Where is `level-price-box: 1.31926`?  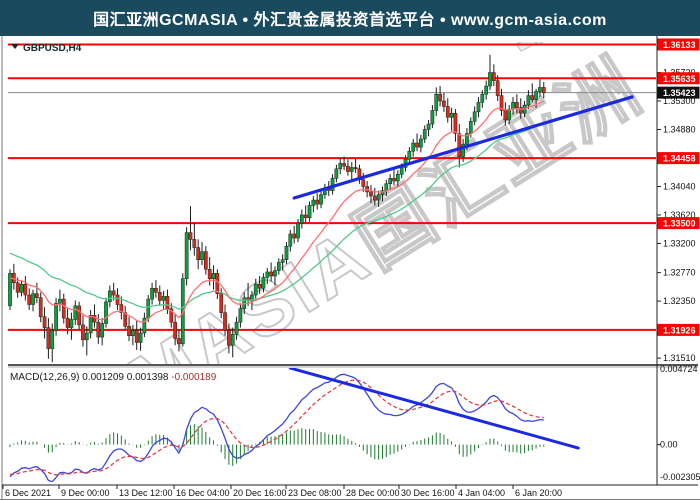
level-price-box: 1.31926 is located at coordinates (678, 329).